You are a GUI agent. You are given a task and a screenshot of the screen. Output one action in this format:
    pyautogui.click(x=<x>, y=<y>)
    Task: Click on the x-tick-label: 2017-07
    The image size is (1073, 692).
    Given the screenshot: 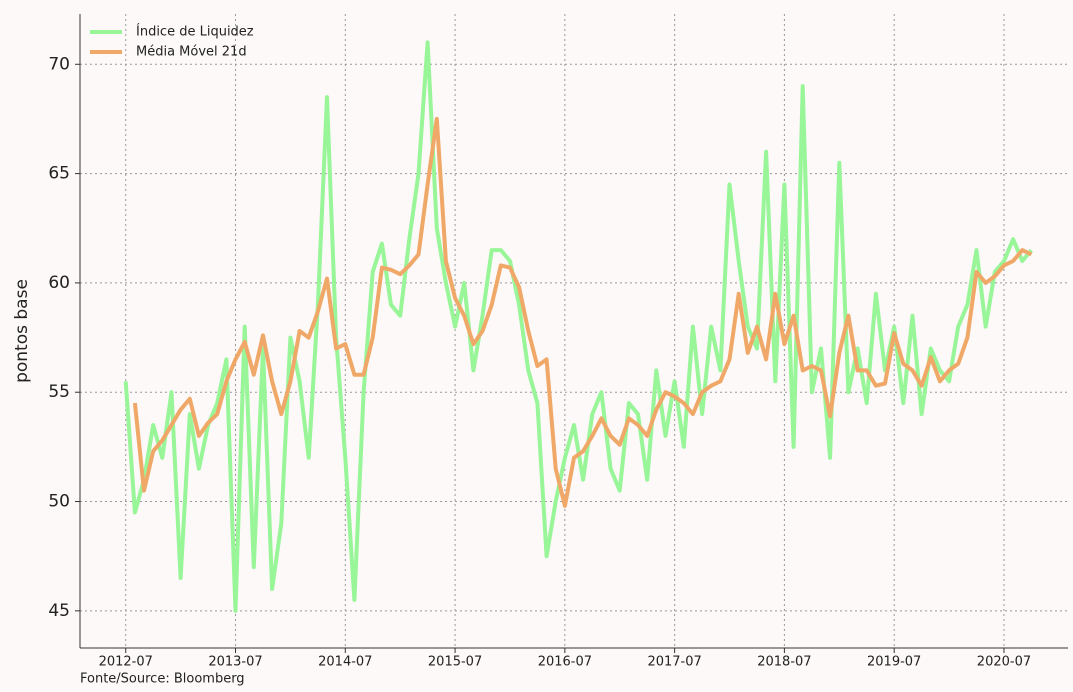 What is the action you would take?
    pyautogui.click(x=674, y=662)
    